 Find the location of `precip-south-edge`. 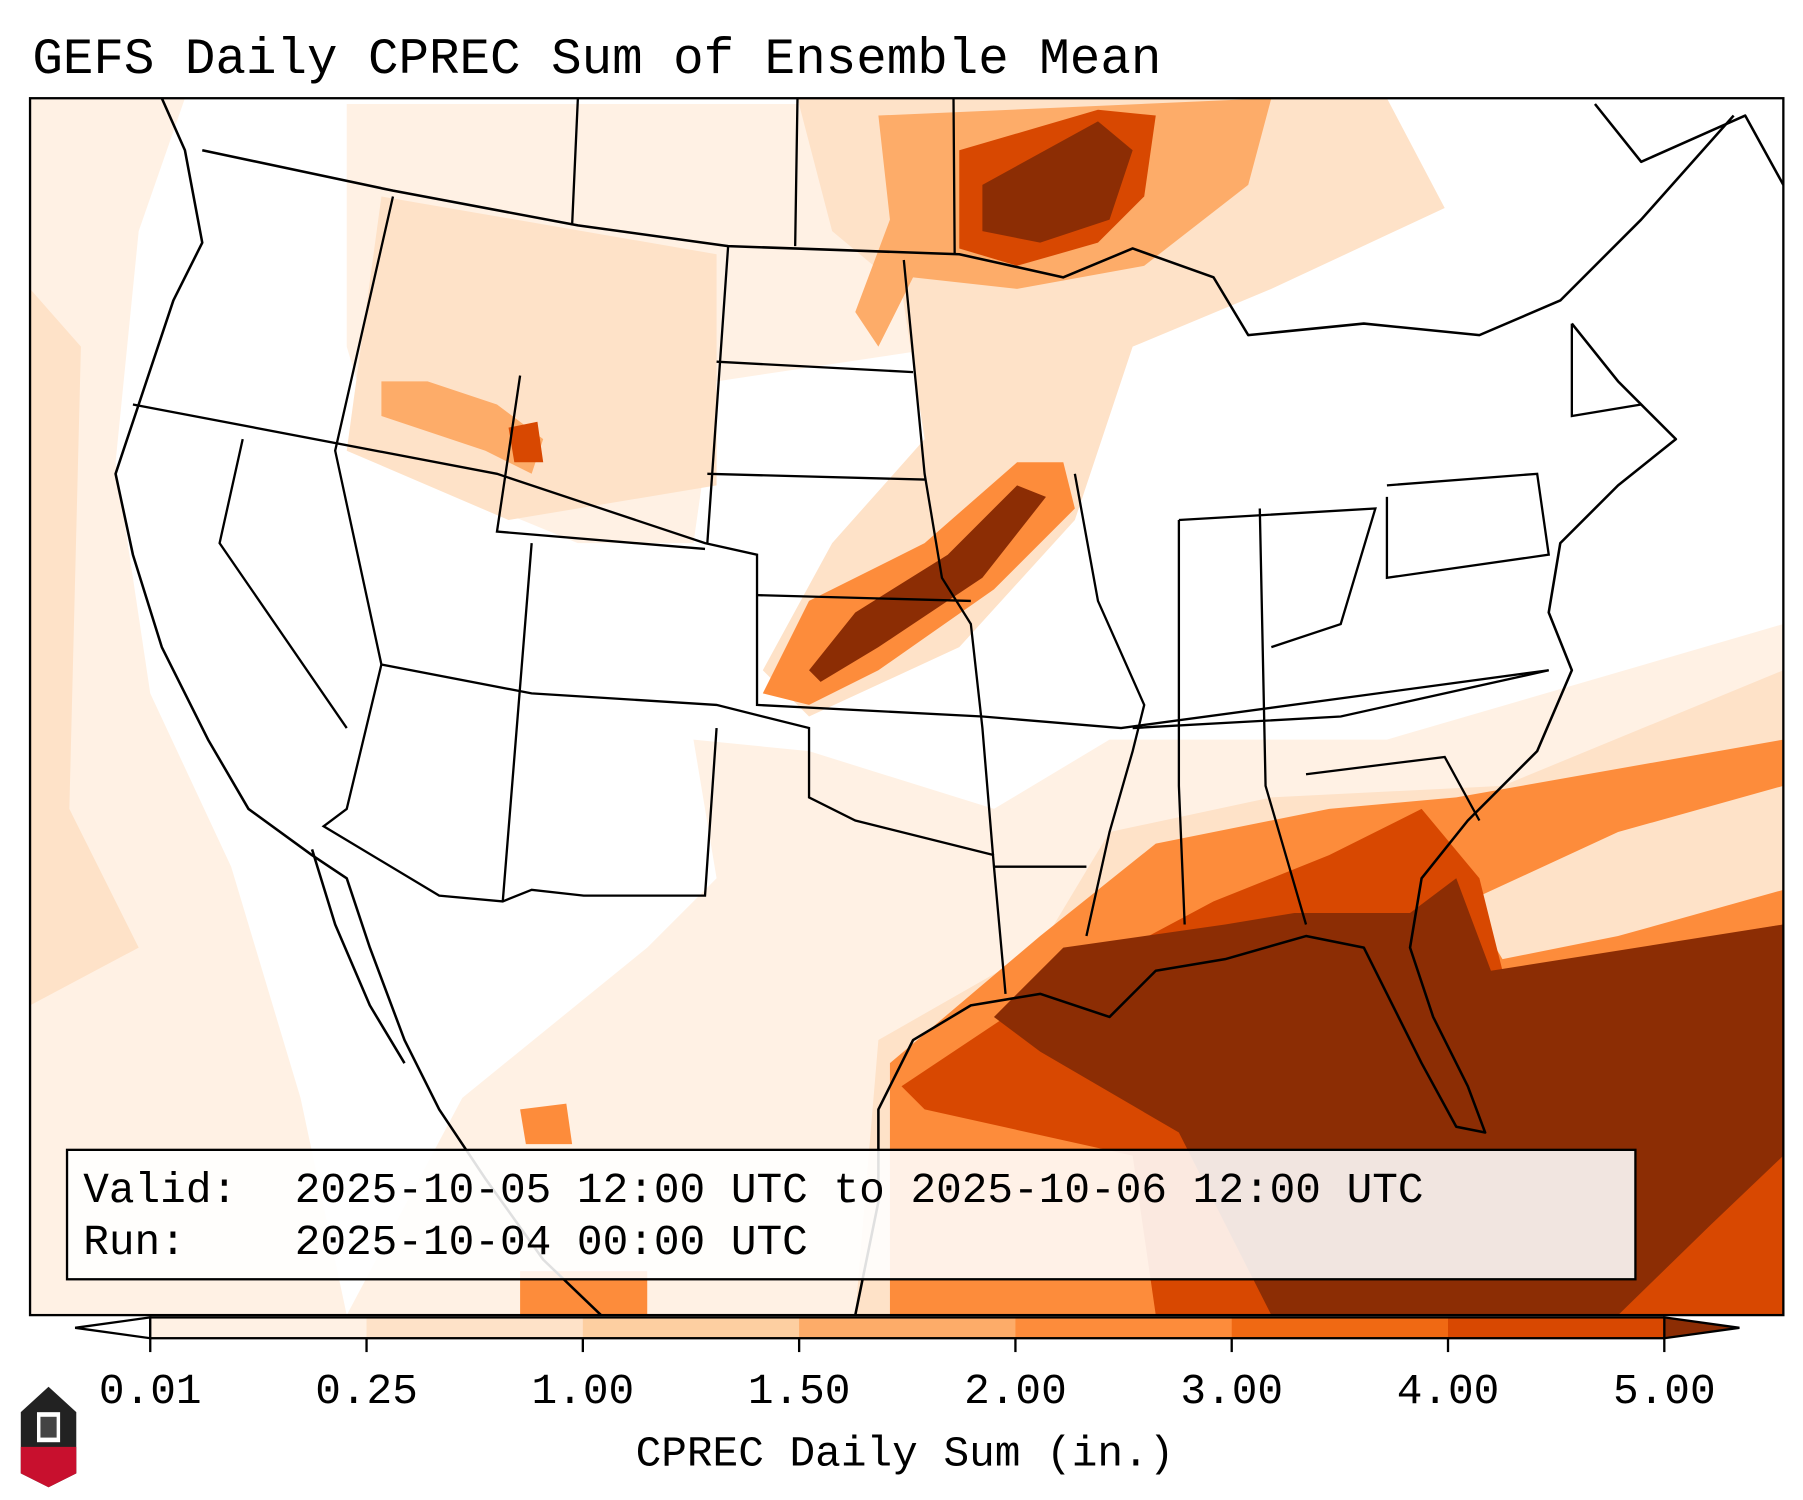

precip-south-edge is located at coordinates (584, 1293).